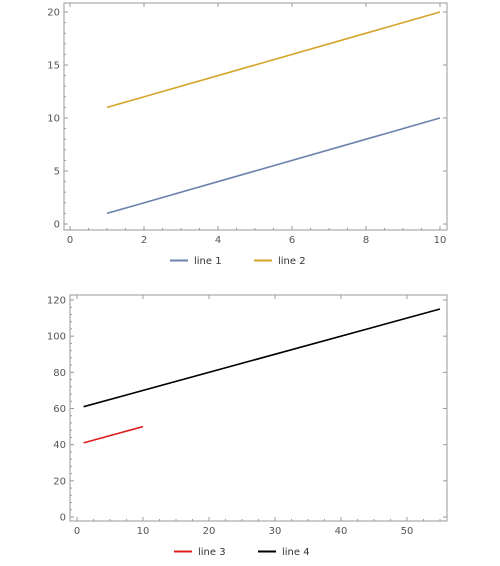 Image resolution: width=500 pixels, height=566 pixels. I want to click on y-tick-label: 80, so click(59, 373).